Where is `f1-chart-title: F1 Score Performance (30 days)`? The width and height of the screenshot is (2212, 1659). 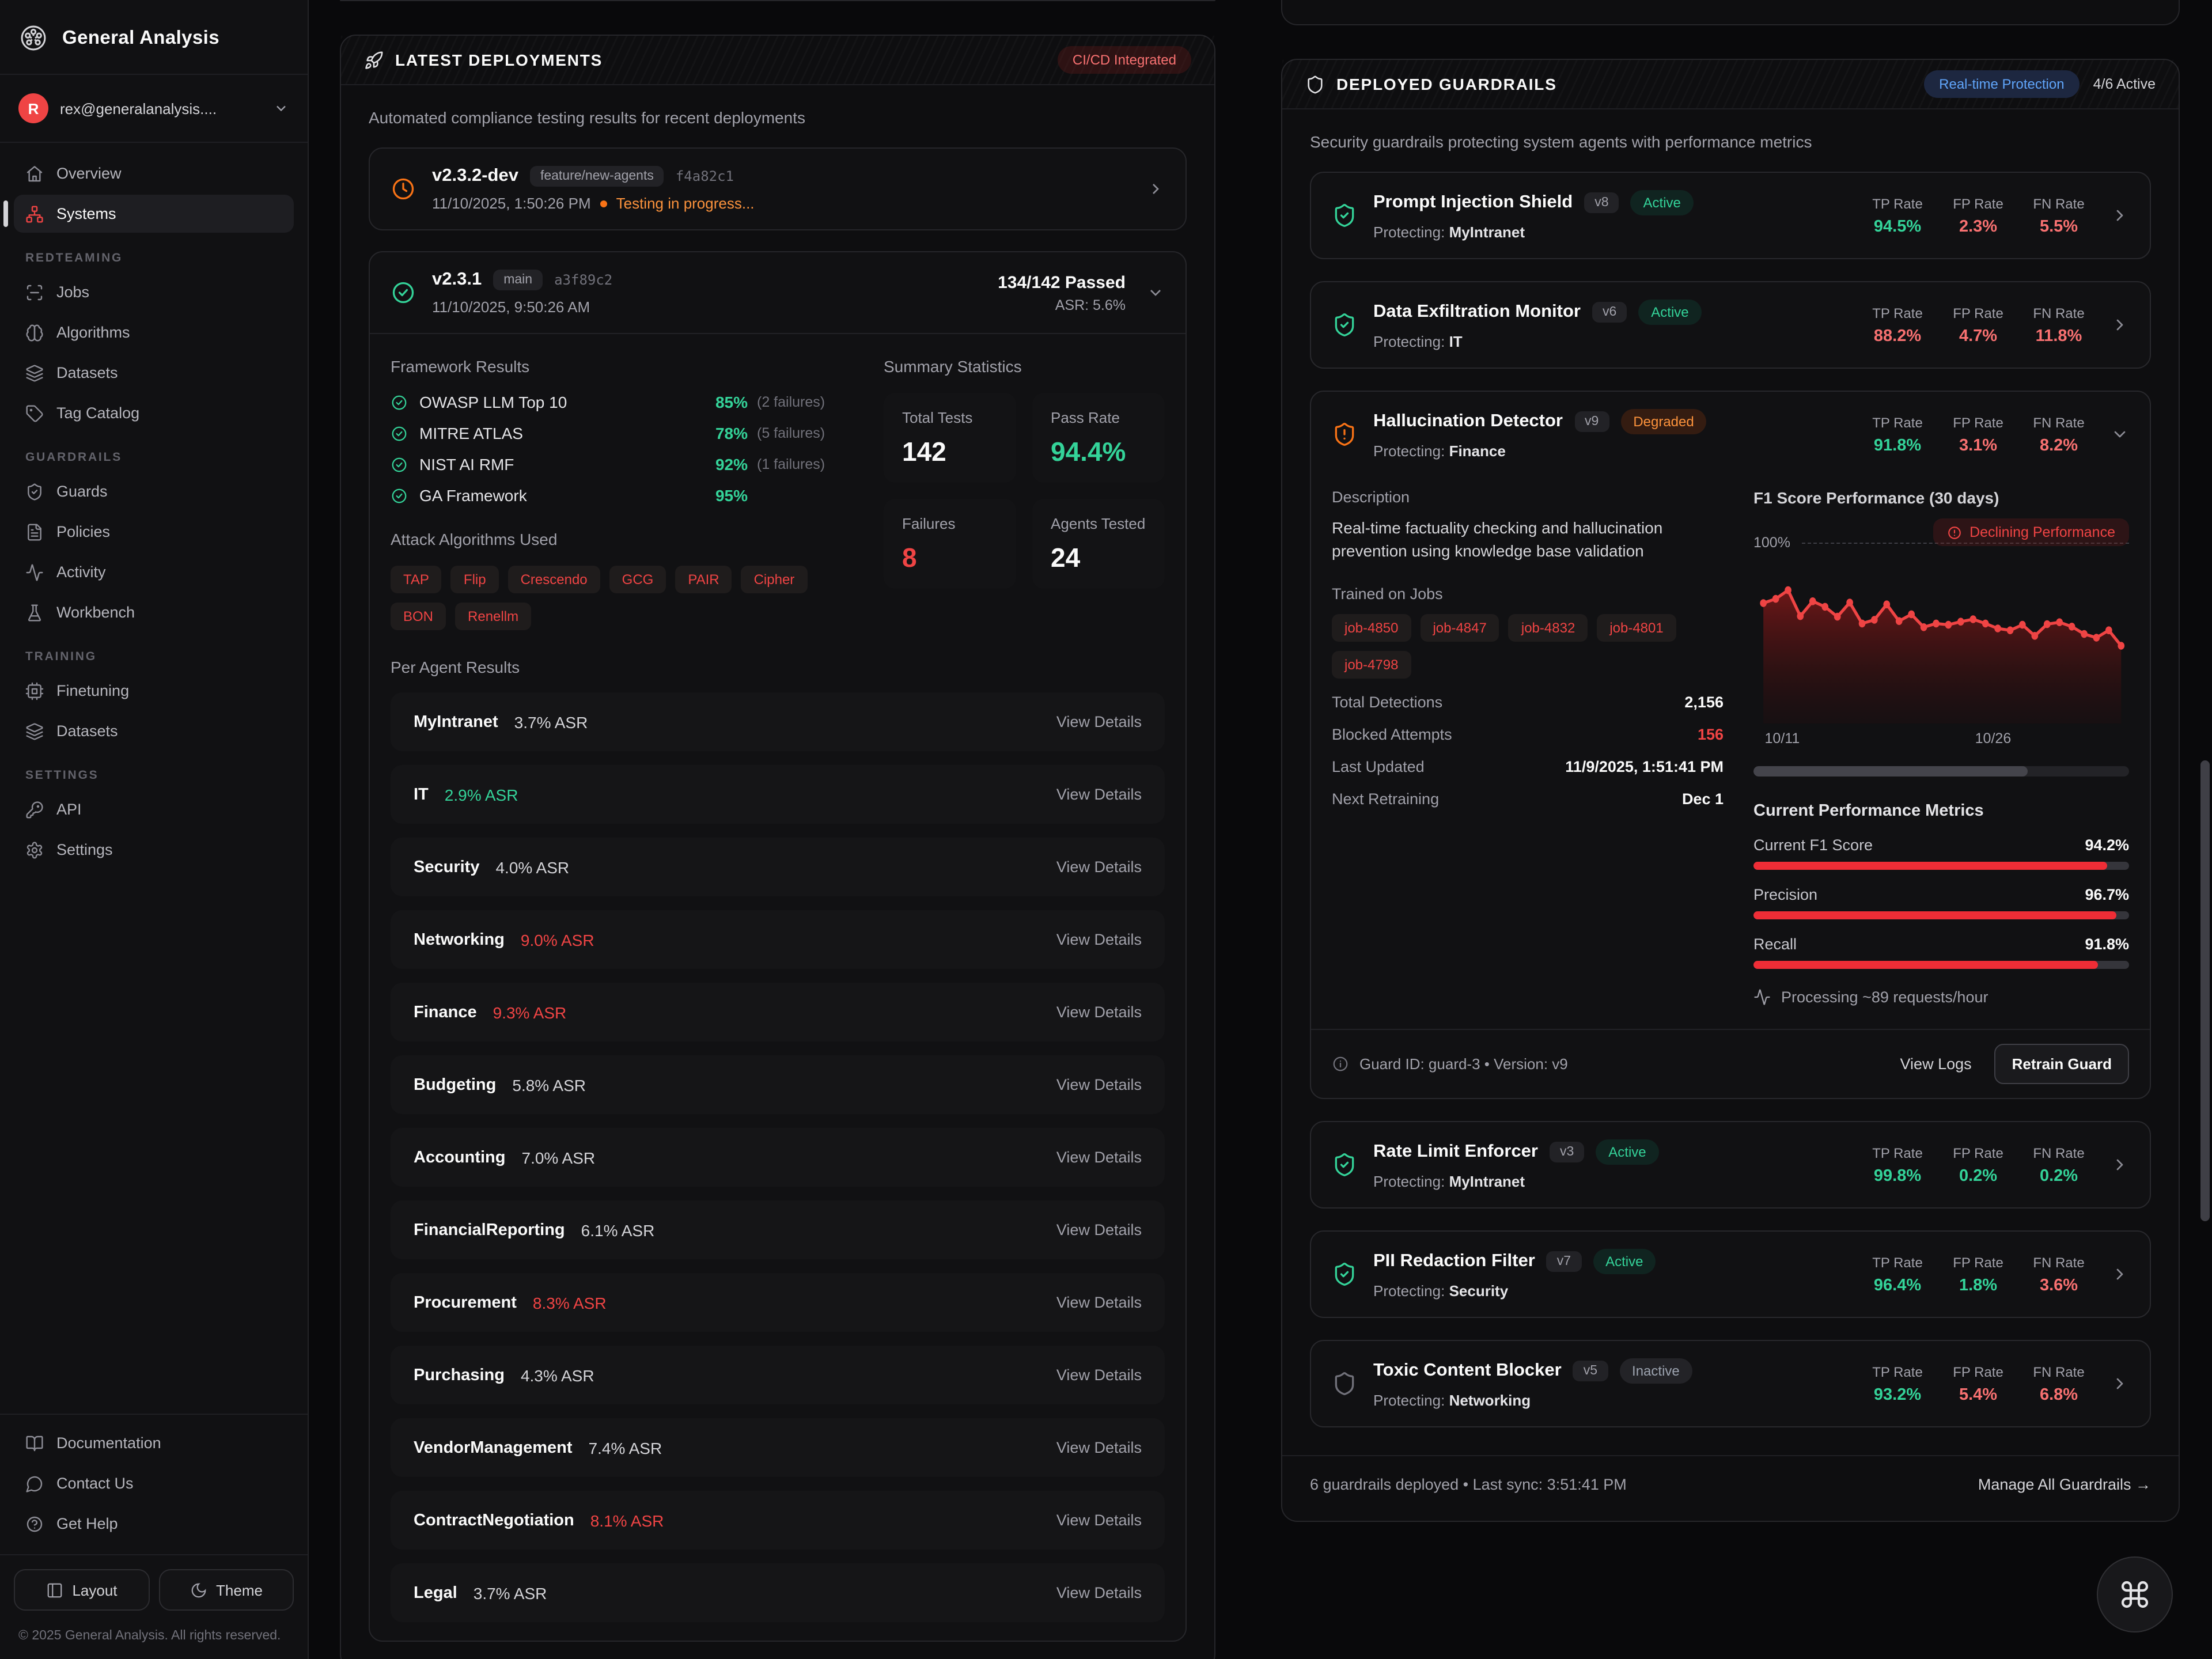 f1-chart-title: F1 Score Performance (30 days) is located at coordinates (1876, 497).